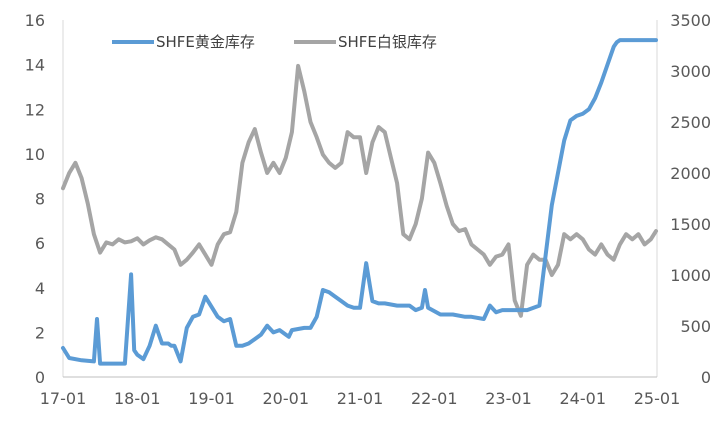  I want to click on left-y-tick-label: 0, so click(40, 377).